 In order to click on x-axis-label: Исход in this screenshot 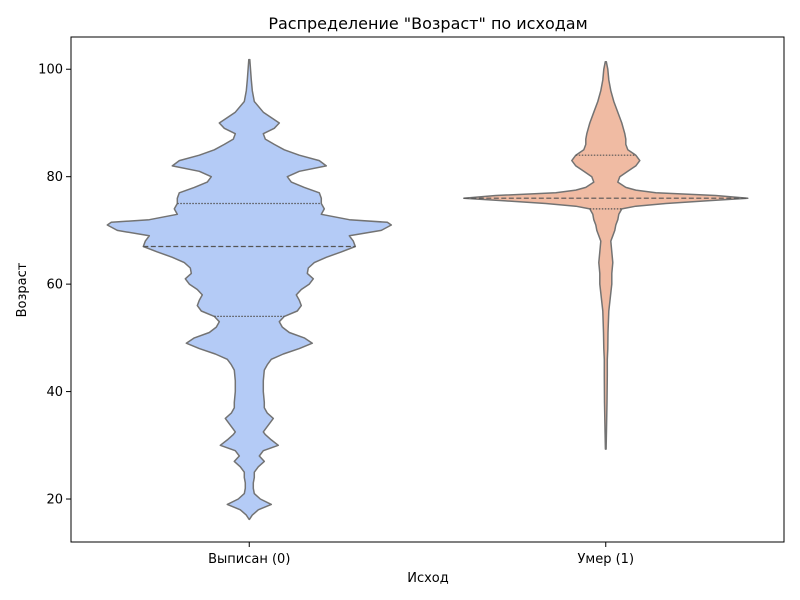, I will do `click(428, 578)`.